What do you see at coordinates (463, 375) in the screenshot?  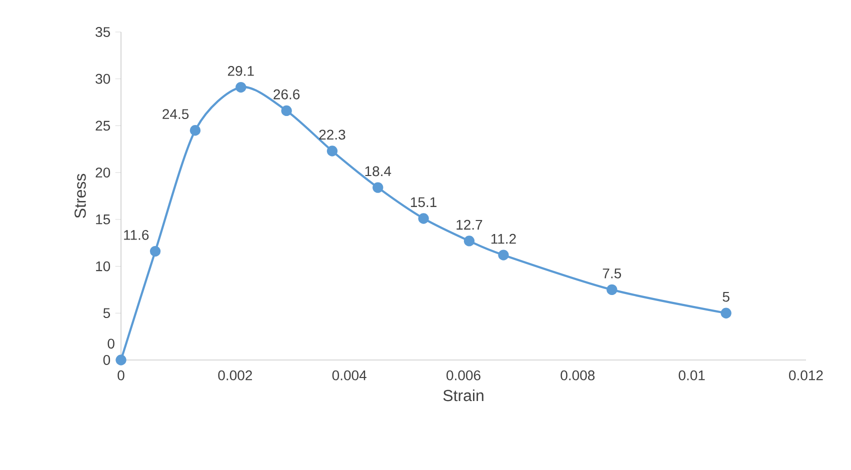 I see `x-tick-label: 0.006` at bounding box center [463, 375].